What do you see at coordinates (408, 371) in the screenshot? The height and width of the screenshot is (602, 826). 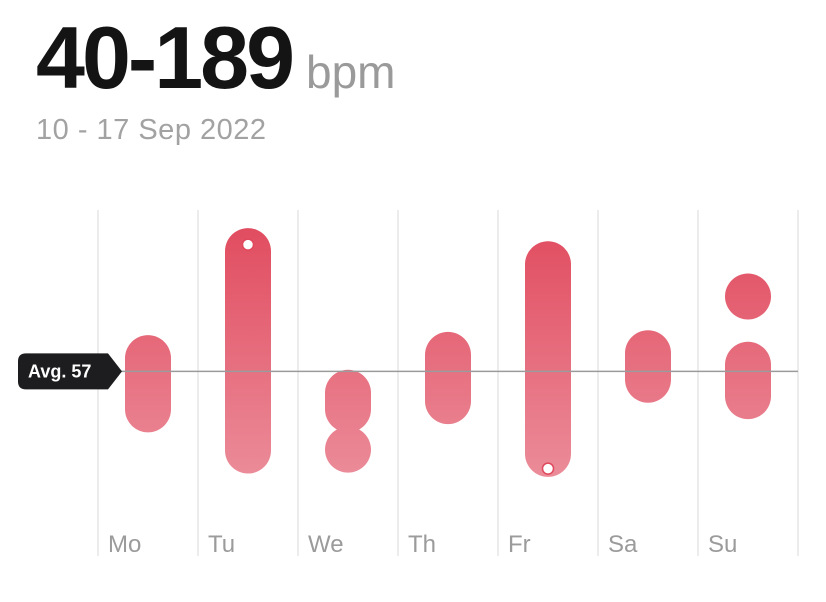 I see `average-marker: Avg. 57` at bounding box center [408, 371].